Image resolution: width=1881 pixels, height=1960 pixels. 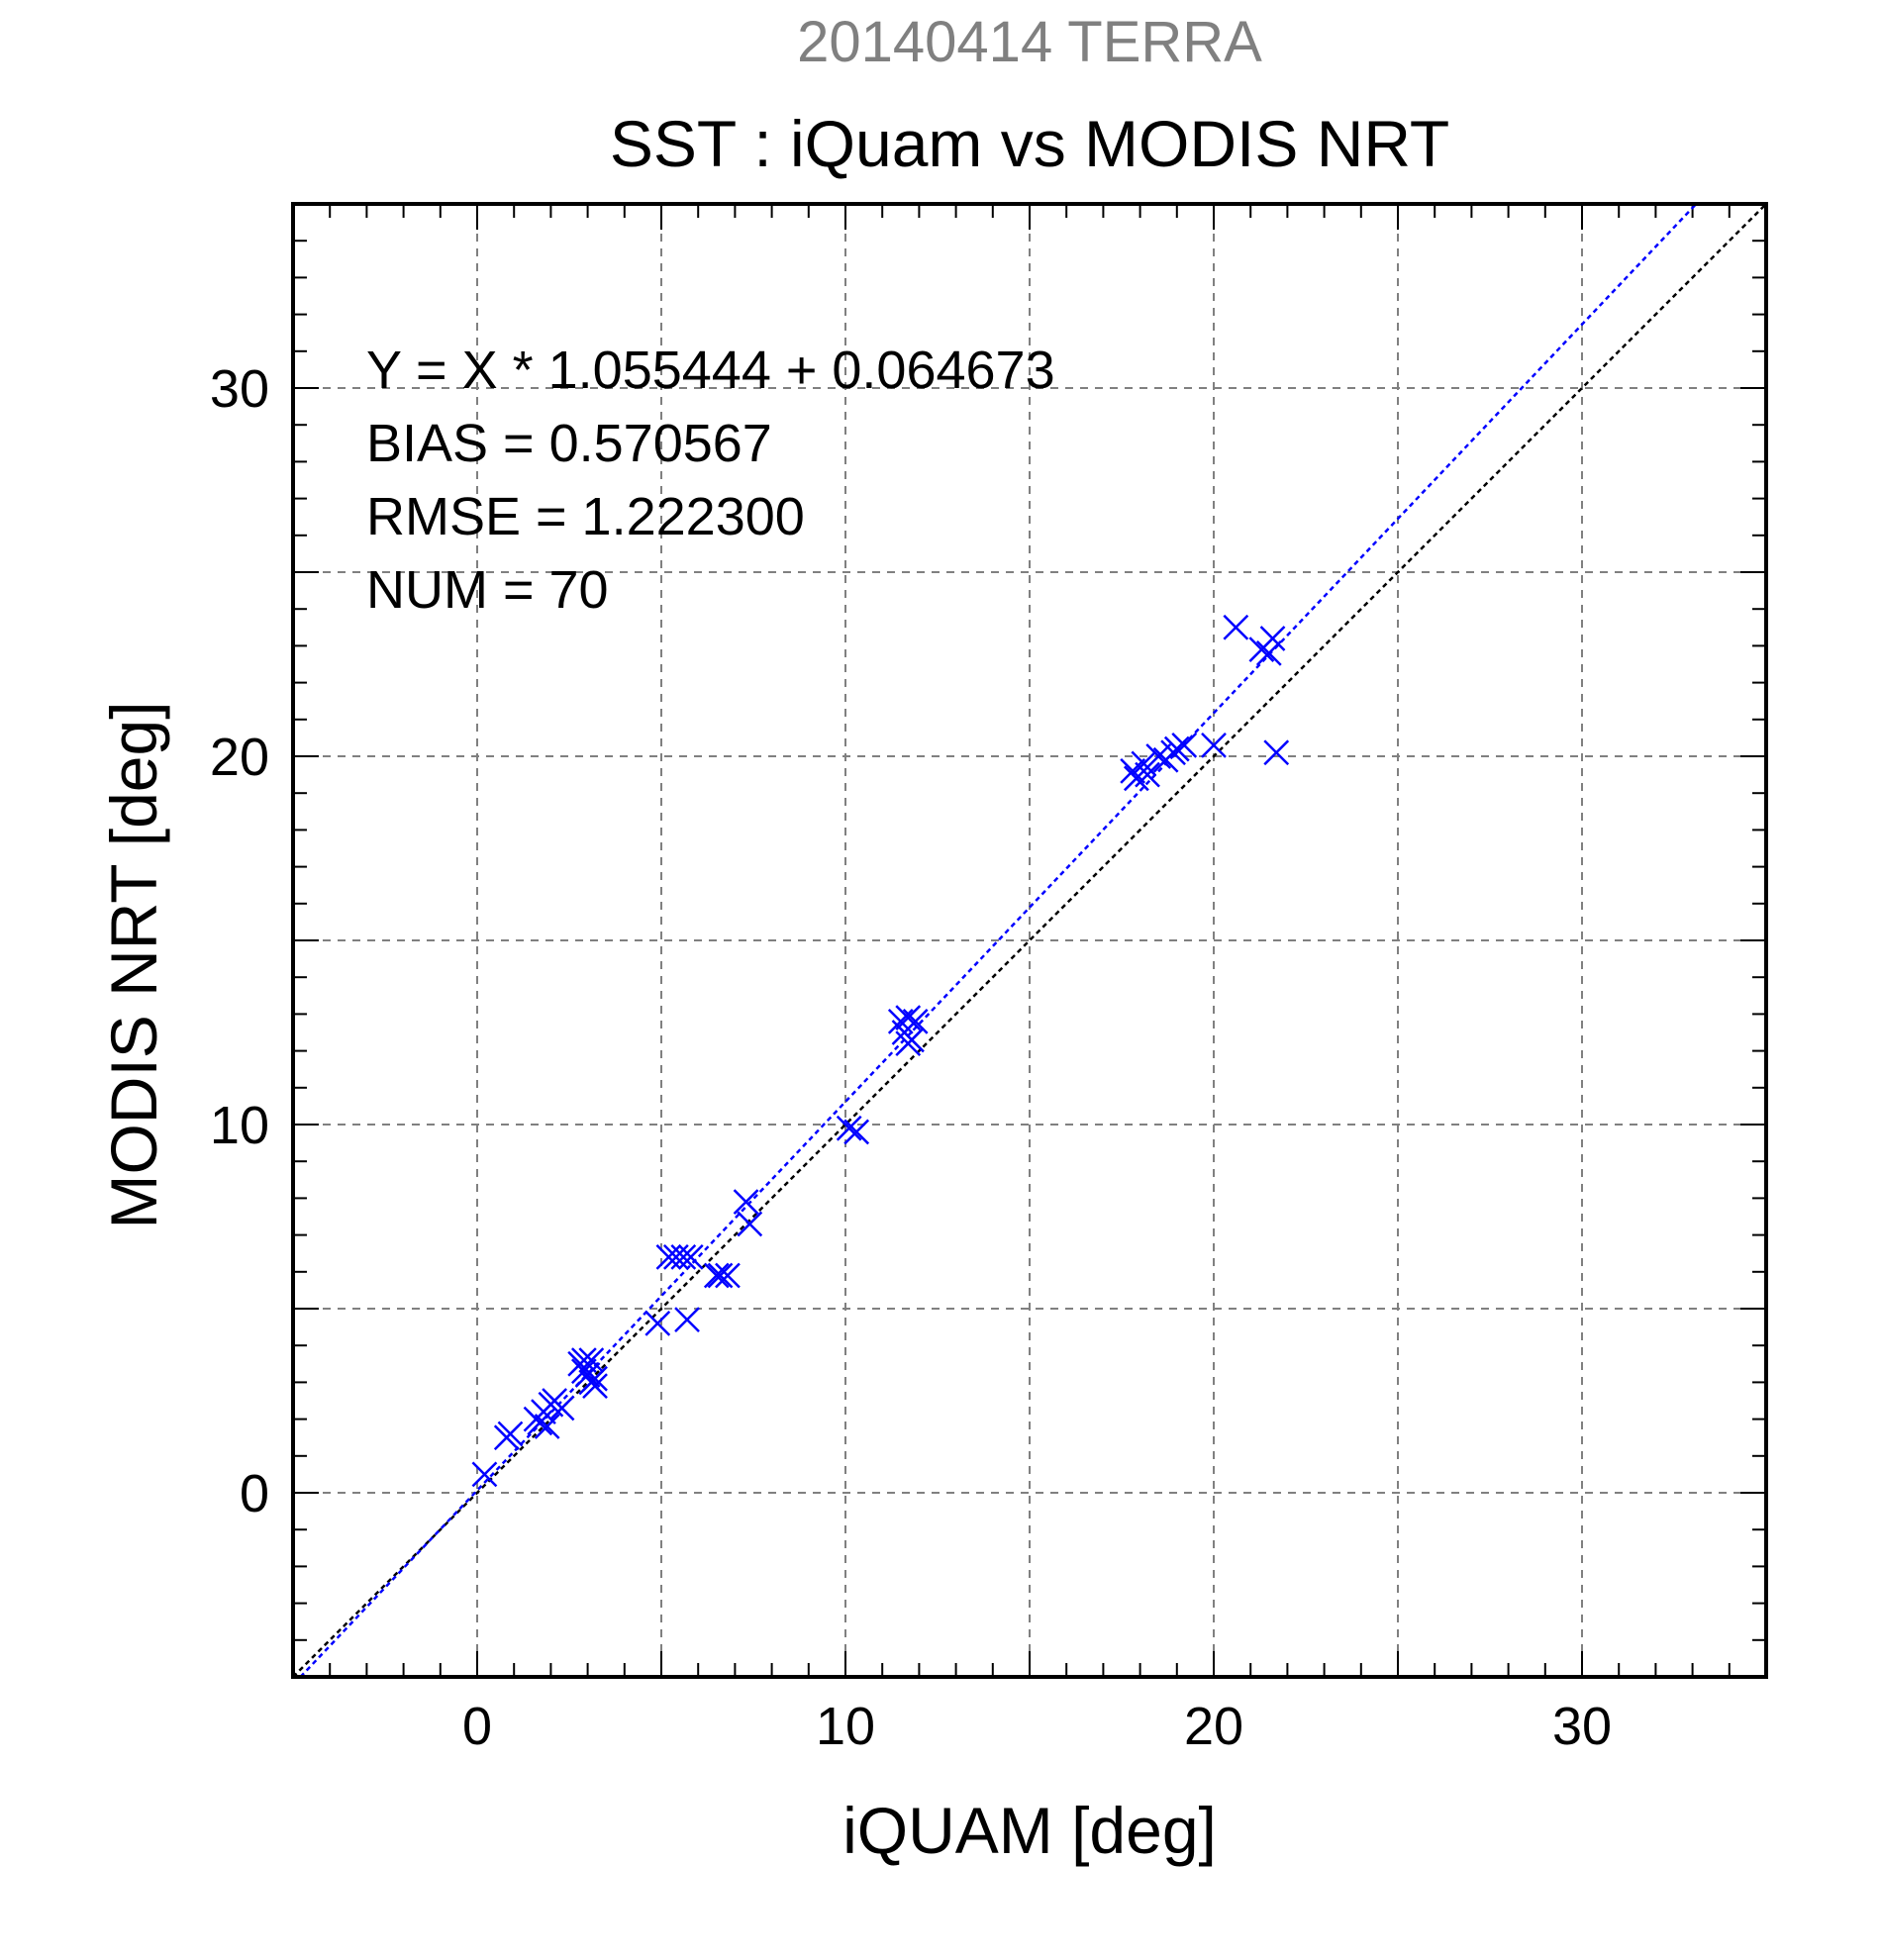 What do you see at coordinates (1213, 1726) in the screenshot?
I see `x-tick-label: 20` at bounding box center [1213, 1726].